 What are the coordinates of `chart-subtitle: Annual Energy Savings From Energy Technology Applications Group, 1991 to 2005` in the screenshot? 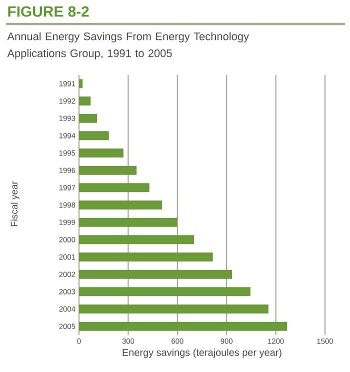 It's located at (128, 46).